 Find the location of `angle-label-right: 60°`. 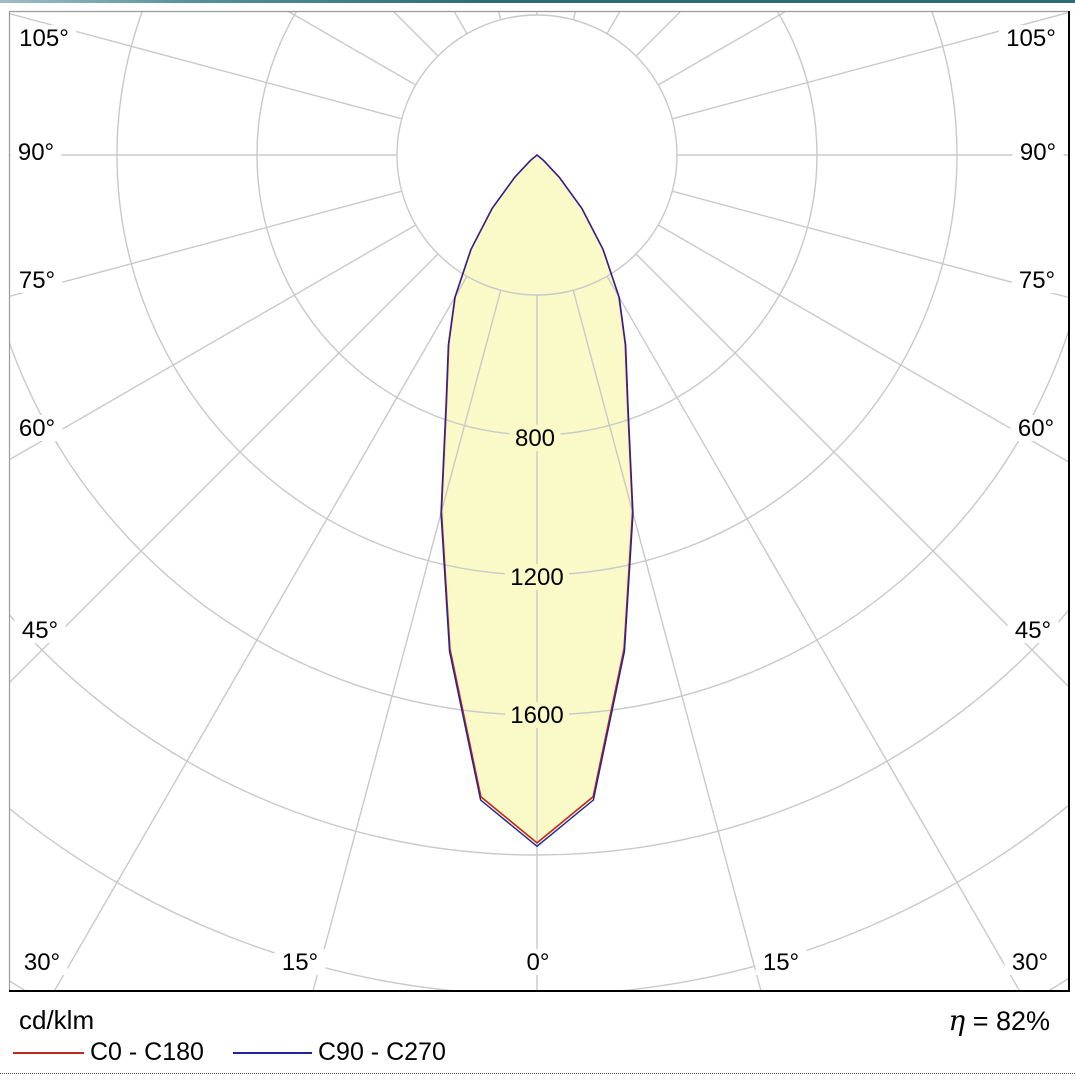

angle-label-right: 60° is located at coordinates (1036, 428).